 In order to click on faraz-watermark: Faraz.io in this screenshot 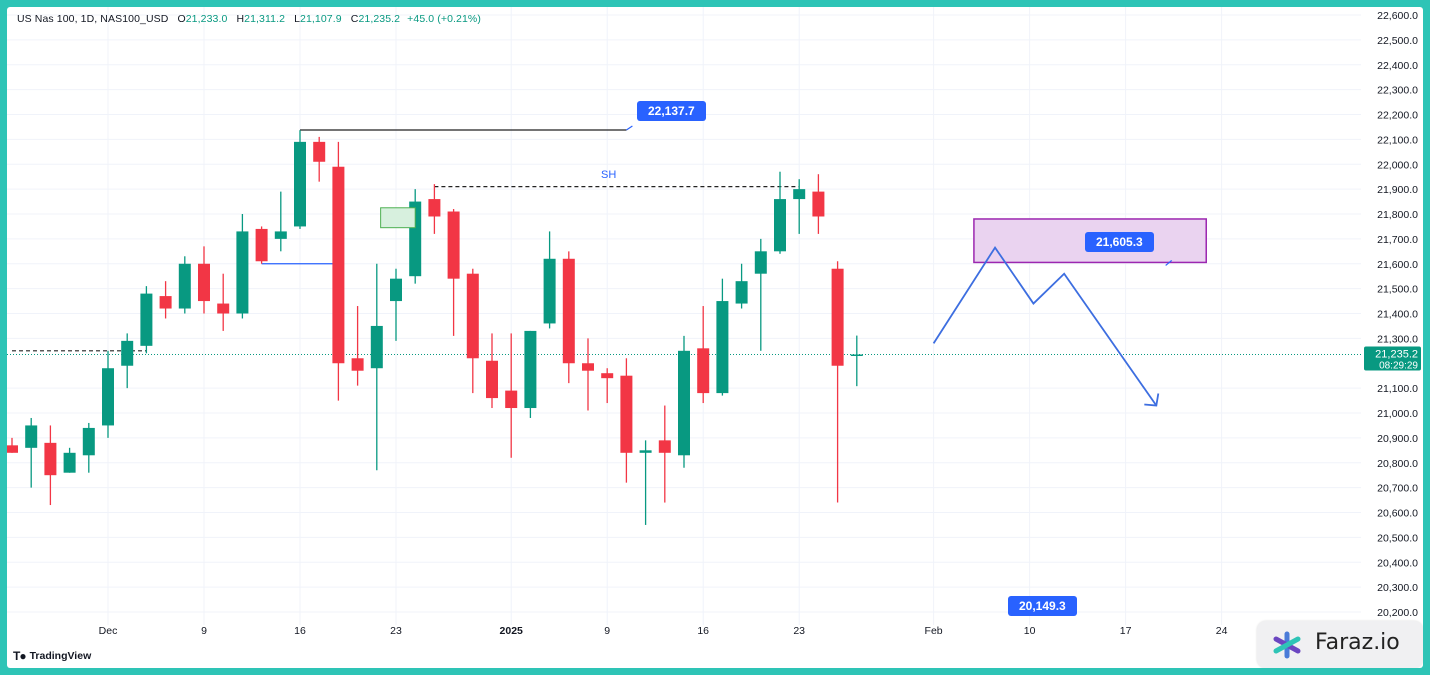, I will do `click(1340, 644)`.